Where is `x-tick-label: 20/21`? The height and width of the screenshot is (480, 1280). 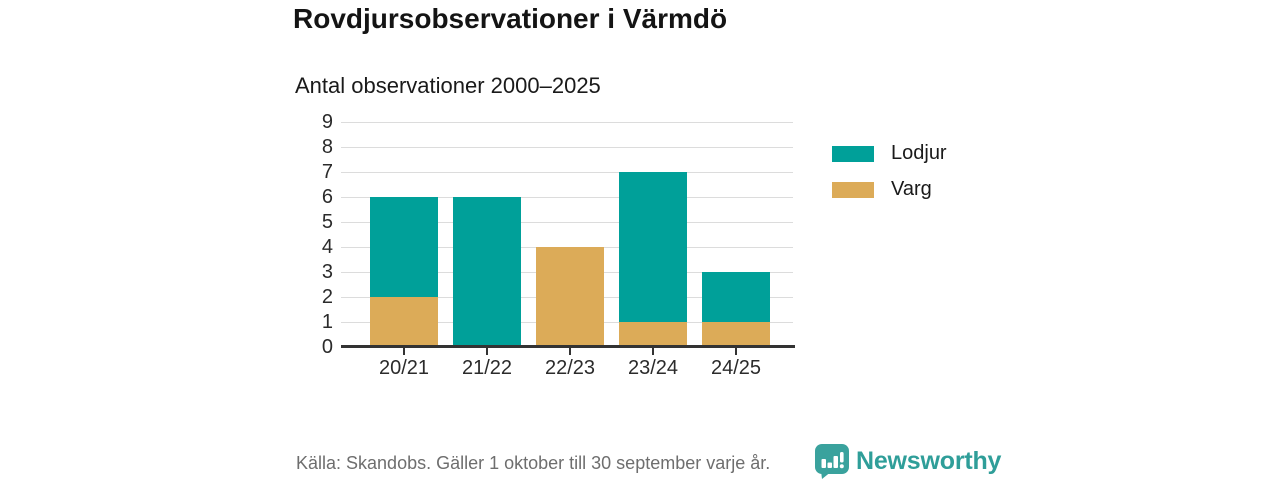
x-tick-label: 20/21 is located at coordinates (404, 368).